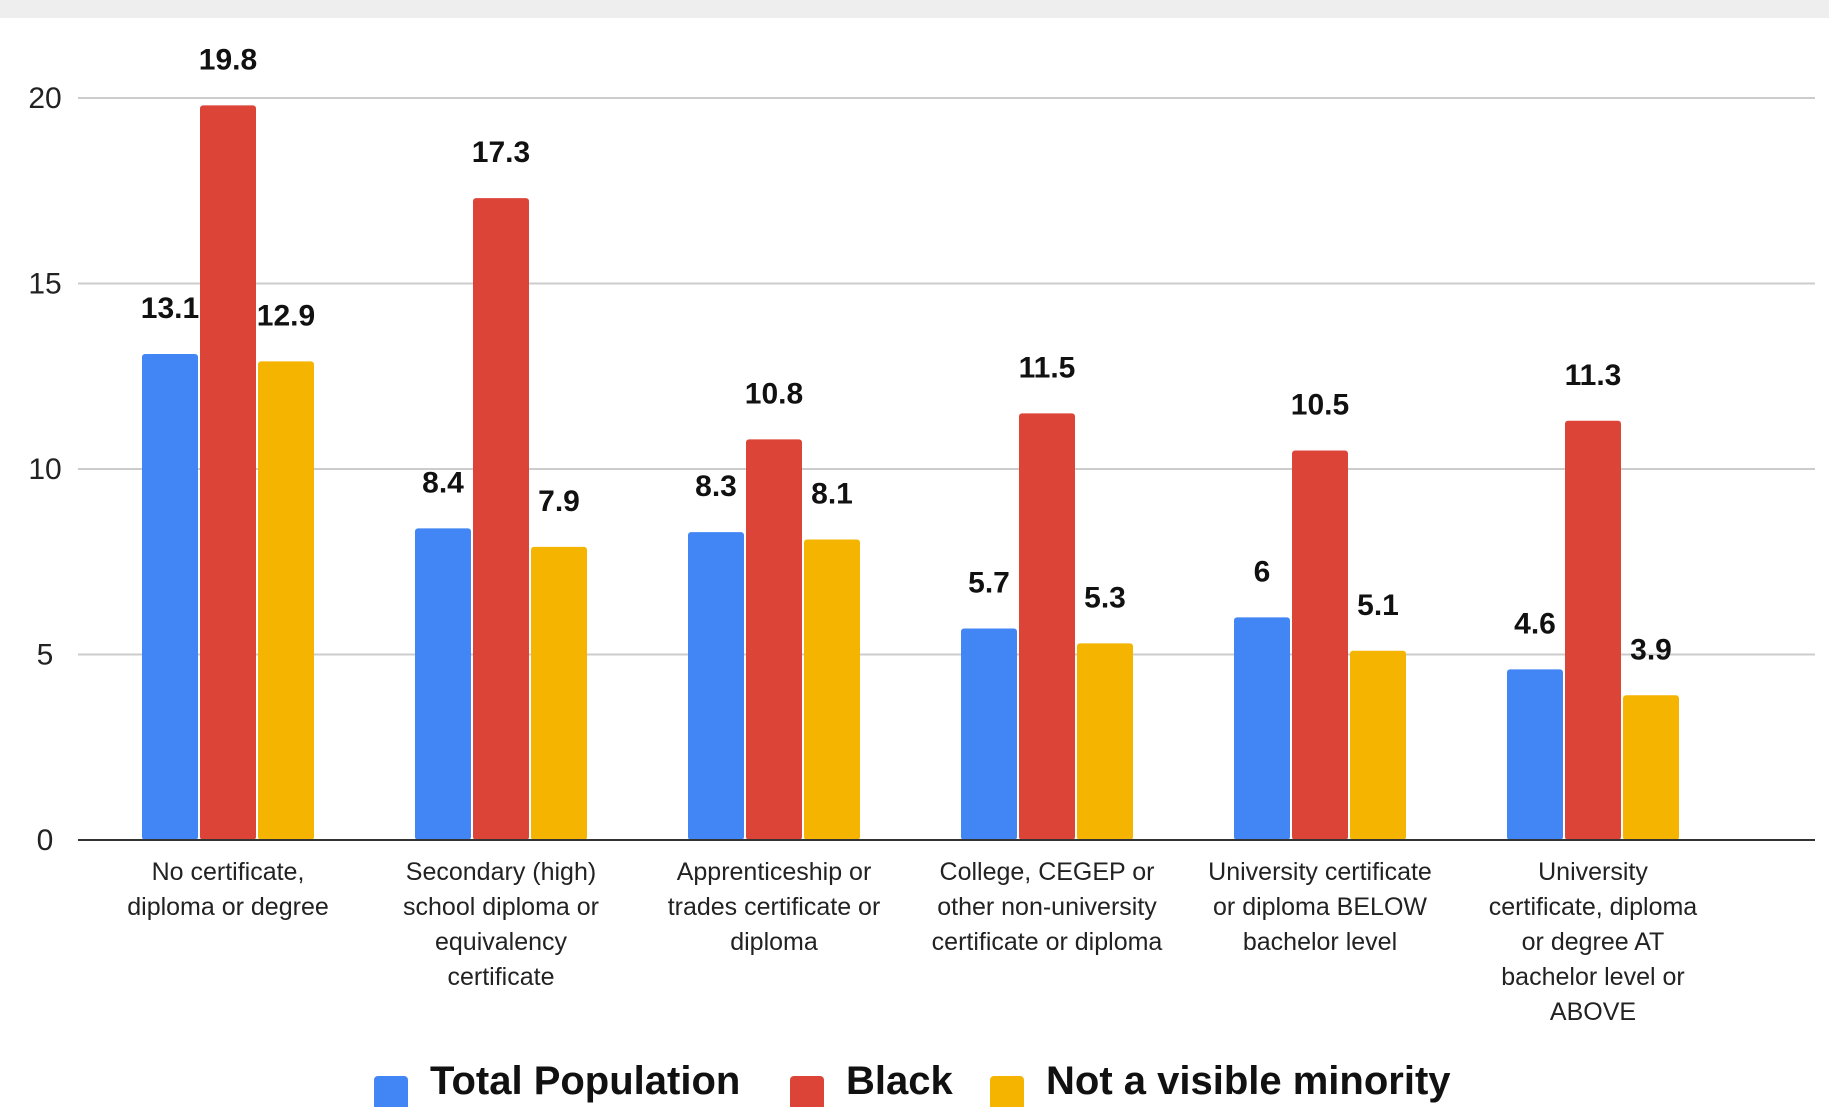 The height and width of the screenshot is (1107, 1829). I want to click on data-label: 11.3, so click(1593, 375).